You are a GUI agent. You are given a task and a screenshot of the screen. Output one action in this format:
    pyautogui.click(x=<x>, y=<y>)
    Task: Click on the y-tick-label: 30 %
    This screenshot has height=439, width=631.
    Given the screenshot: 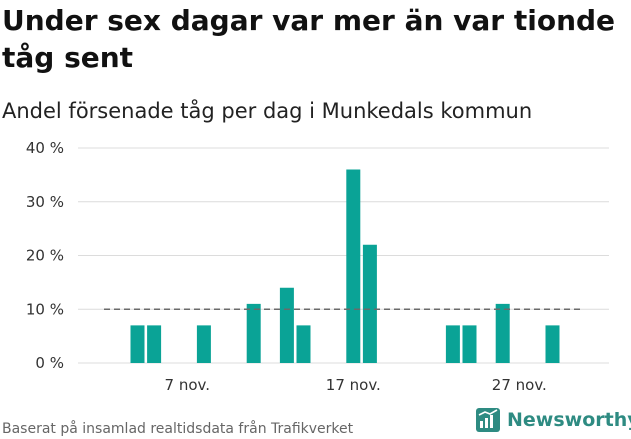 What is the action you would take?
    pyautogui.click(x=45, y=202)
    